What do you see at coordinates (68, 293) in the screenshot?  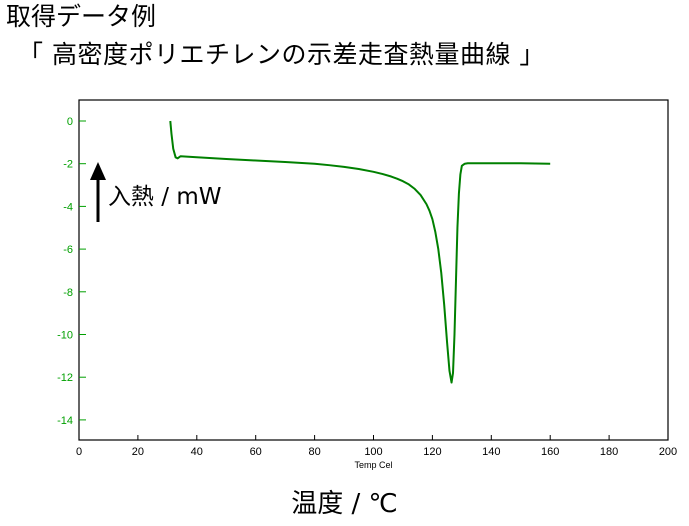 I see `y-tick-label: -8` at bounding box center [68, 293].